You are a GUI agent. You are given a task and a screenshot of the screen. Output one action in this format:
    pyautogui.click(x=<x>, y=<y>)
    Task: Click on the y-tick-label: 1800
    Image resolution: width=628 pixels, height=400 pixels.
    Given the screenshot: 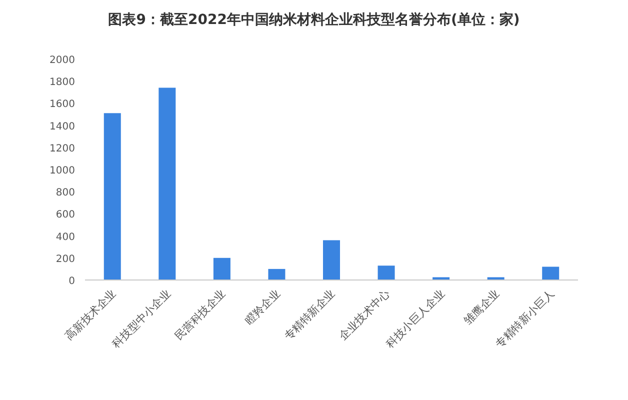 What is the action you would take?
    pyautogui.click(x=62, y=82)
    